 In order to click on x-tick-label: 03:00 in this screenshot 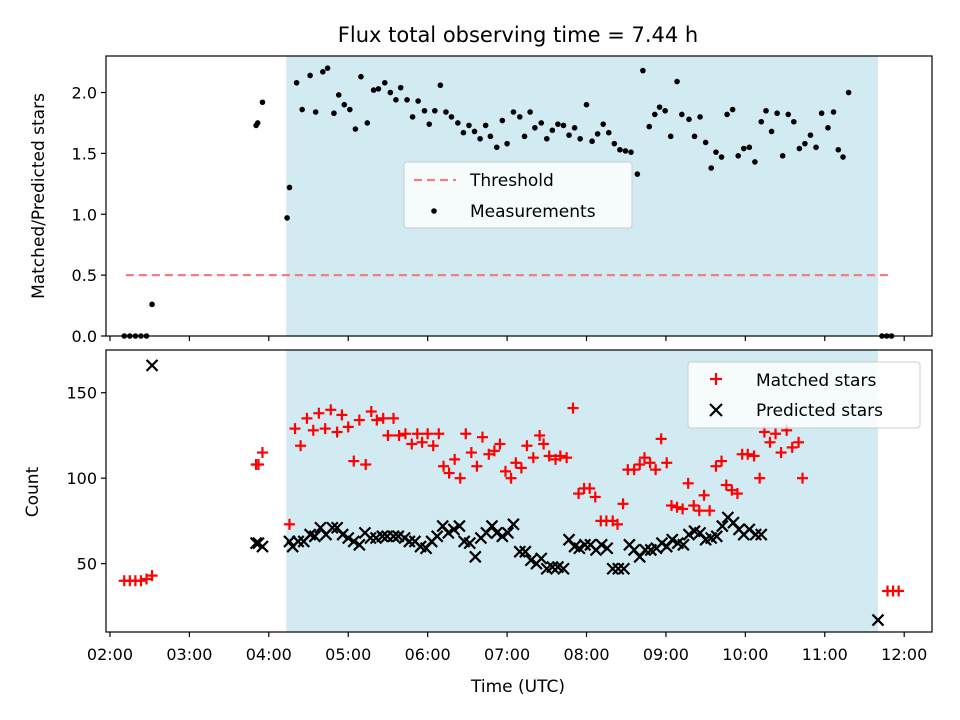, I will do `click(189, 654)`.